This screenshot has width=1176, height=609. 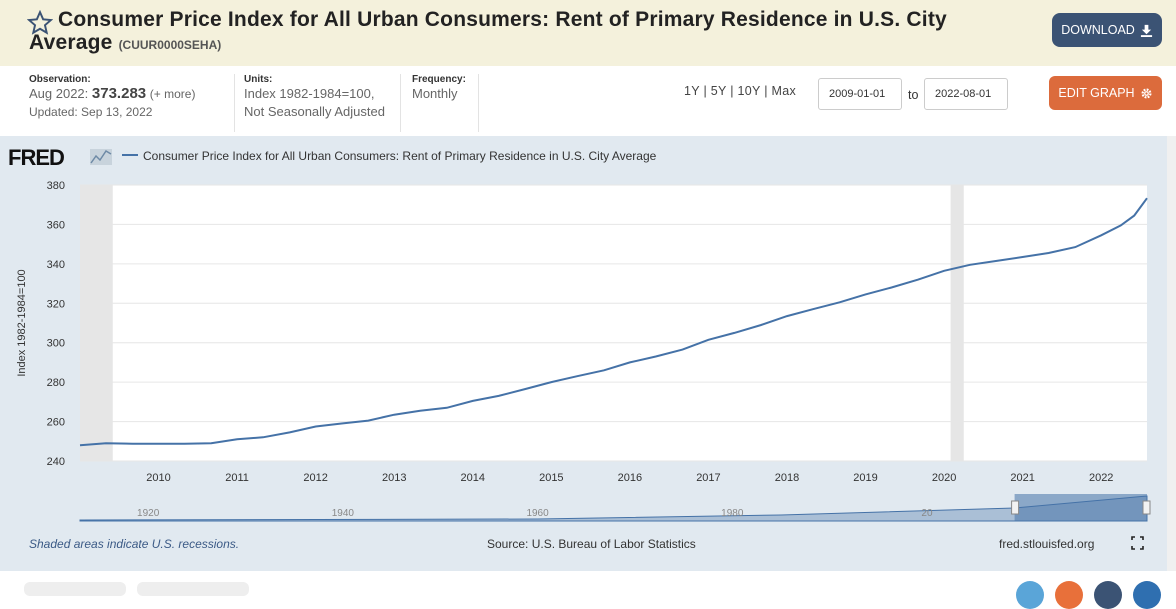 I want to click on range-10y: 10Y, so click(x=749, y=91).